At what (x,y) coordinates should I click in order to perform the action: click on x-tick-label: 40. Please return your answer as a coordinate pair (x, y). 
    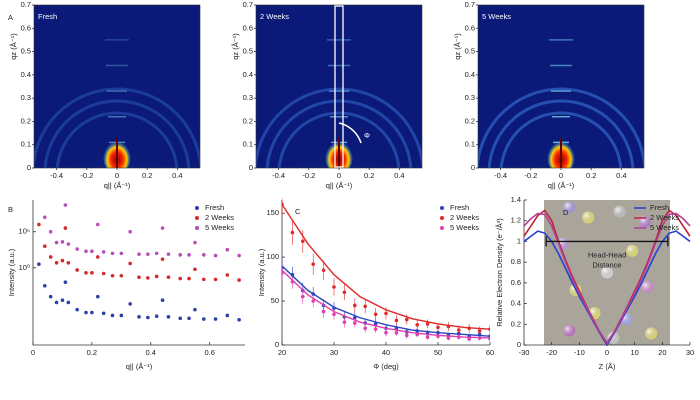
    Looking at the image, I should click on (386, 352).